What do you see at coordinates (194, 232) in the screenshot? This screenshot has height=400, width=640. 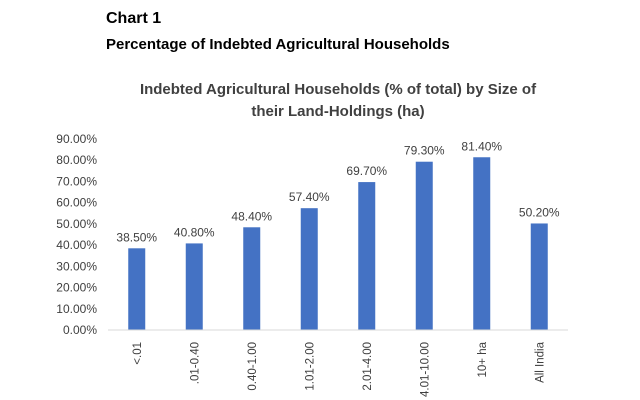 I see `data-label: 40.80%` at bounding box center [194, 232].